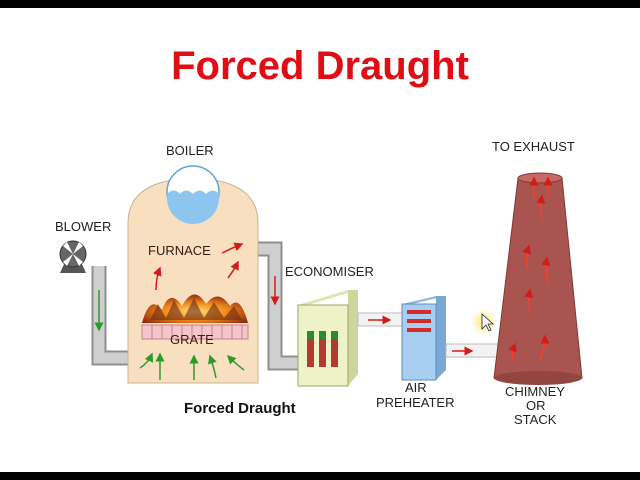  What do you see at coordinates (475, 350) in the screenshot?
I see `duct-preheater-chimney` at bounding box center [475, 350].